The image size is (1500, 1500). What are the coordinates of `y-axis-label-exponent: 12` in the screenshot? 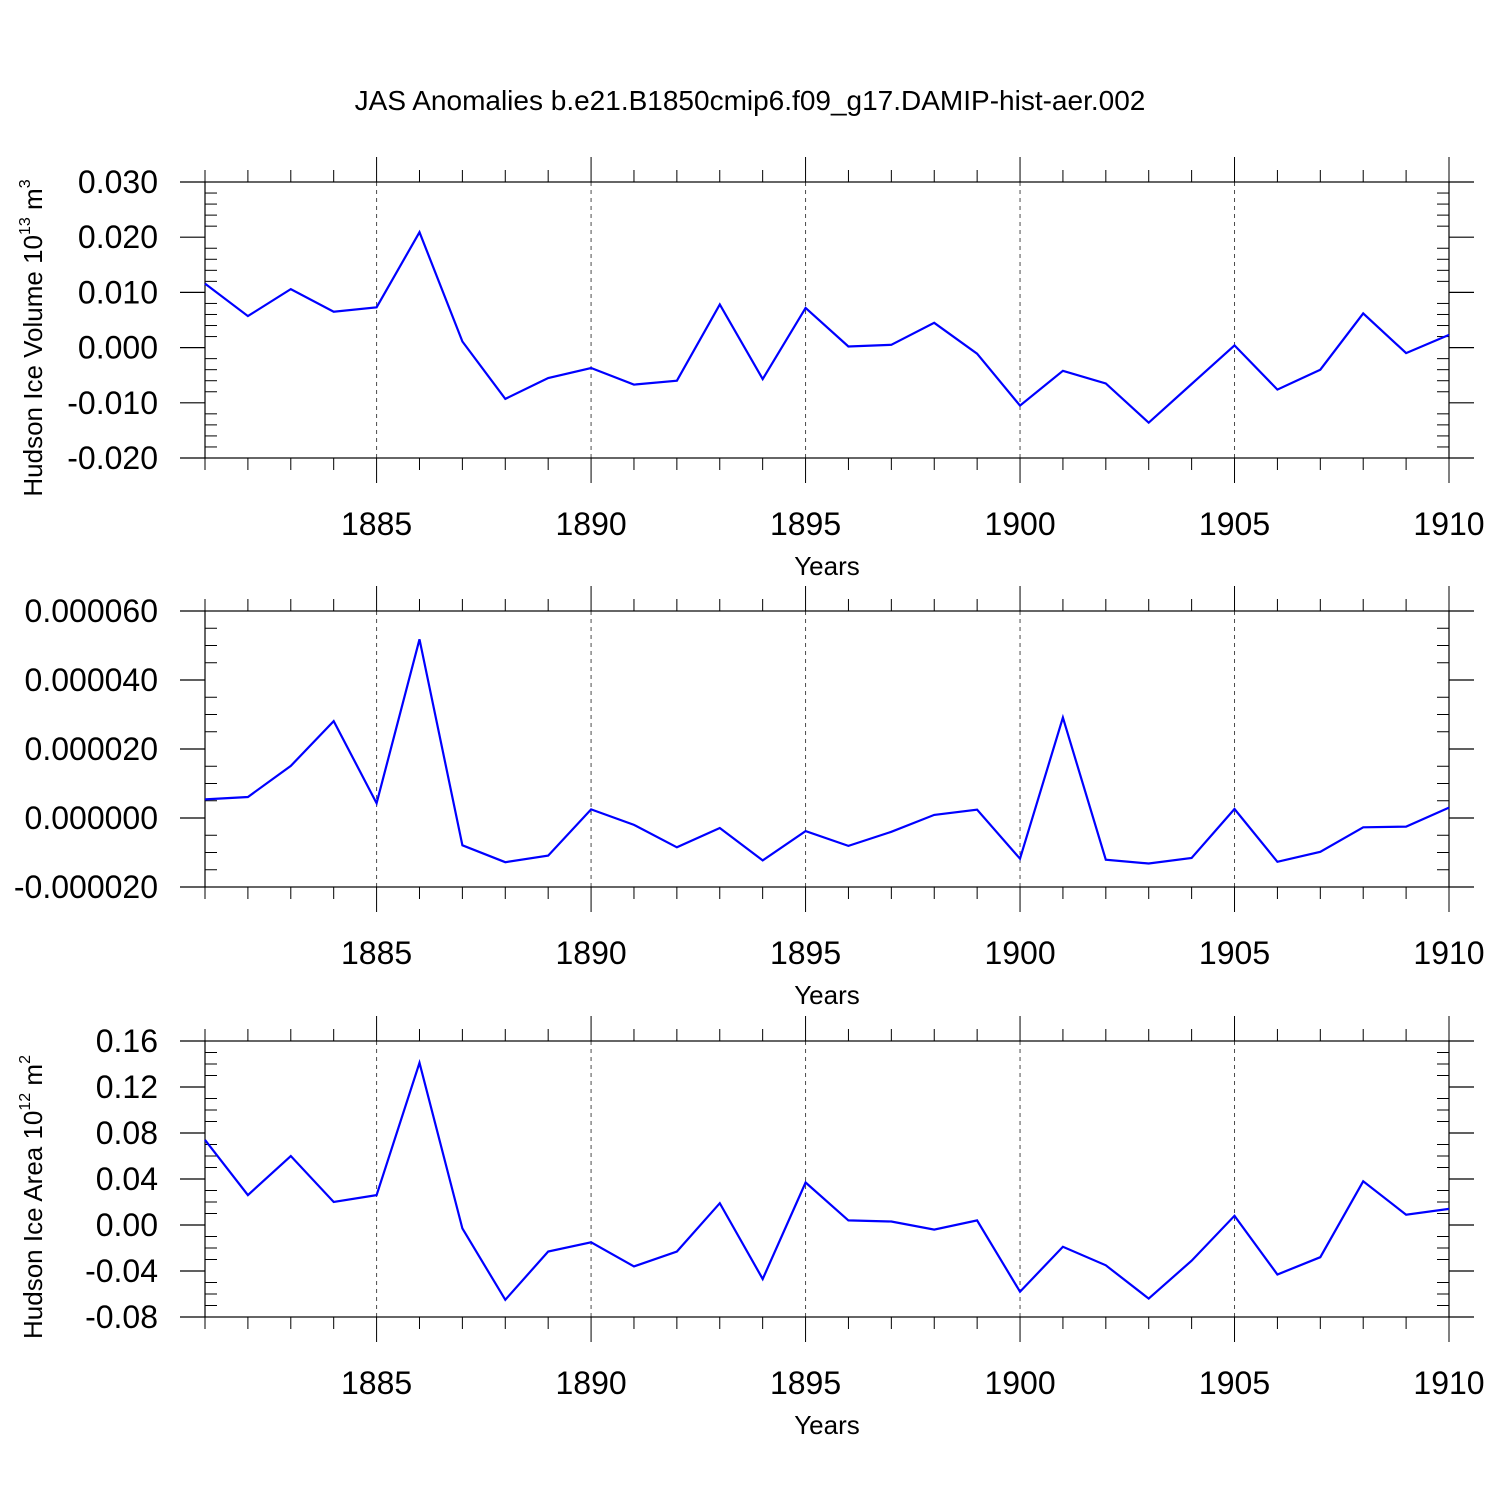 It's located at (25, 1102).